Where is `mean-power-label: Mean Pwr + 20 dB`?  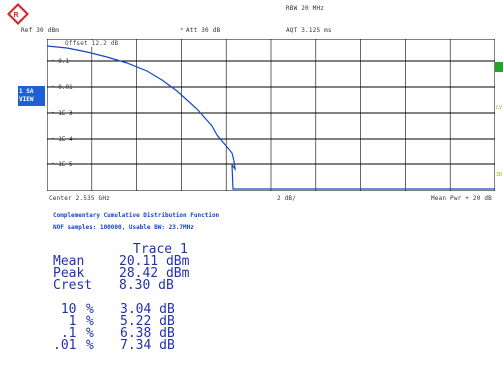
mean-power-label: Mean Pwr + 20 dB is located at coordinates (461, 198).